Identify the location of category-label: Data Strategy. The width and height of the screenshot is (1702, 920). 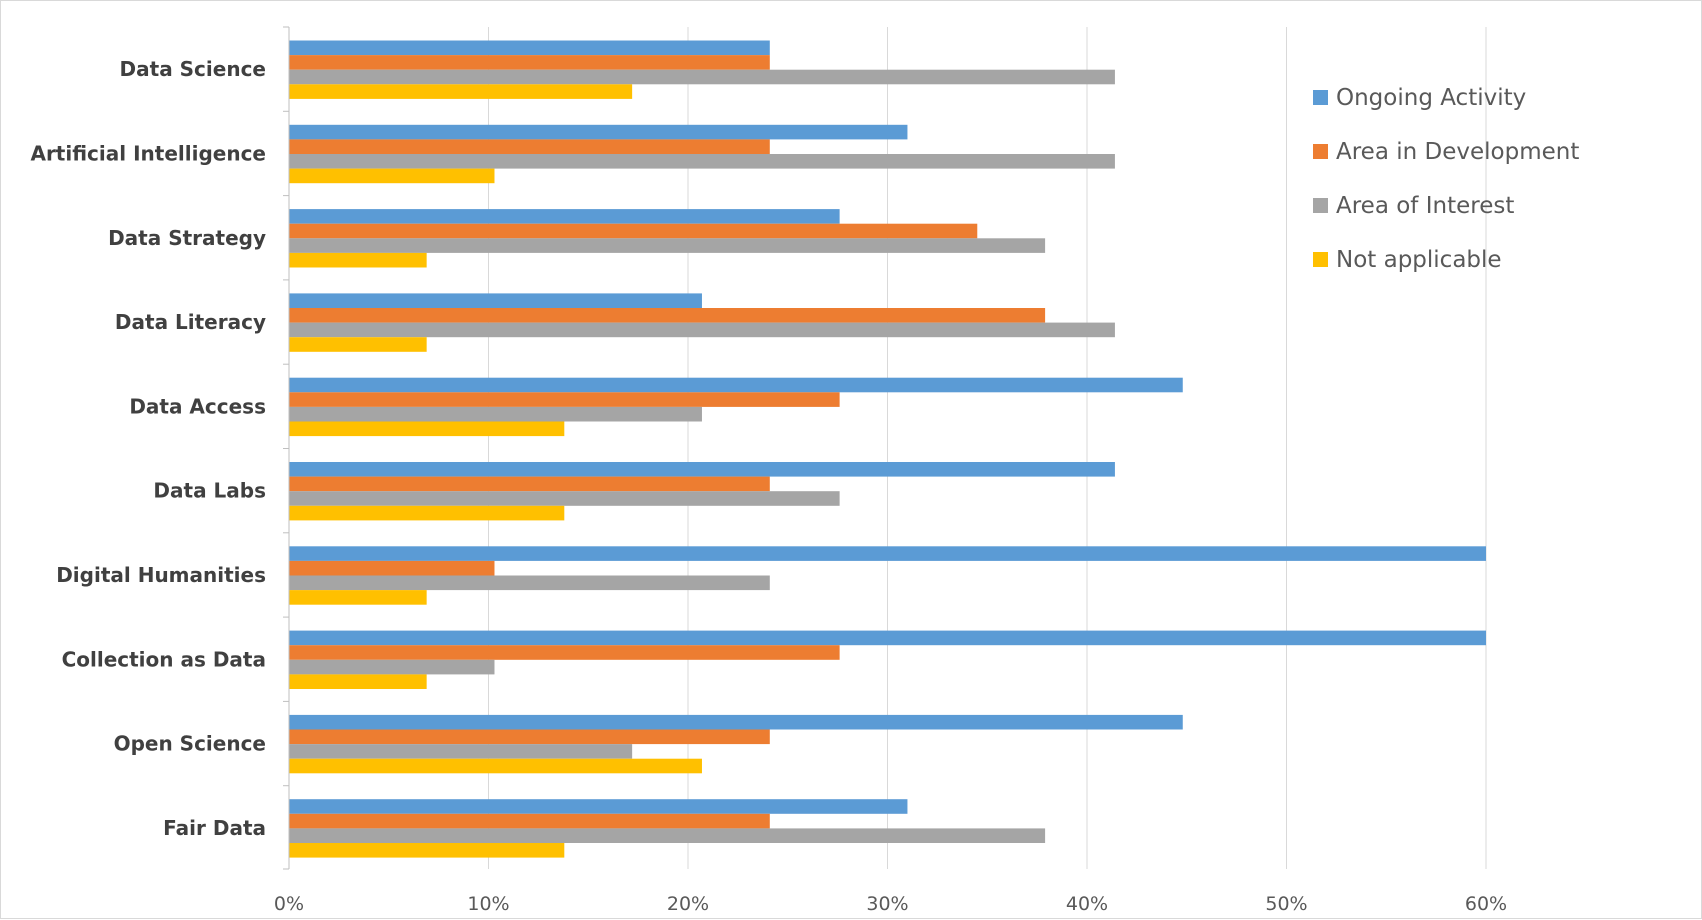
(187, 238).